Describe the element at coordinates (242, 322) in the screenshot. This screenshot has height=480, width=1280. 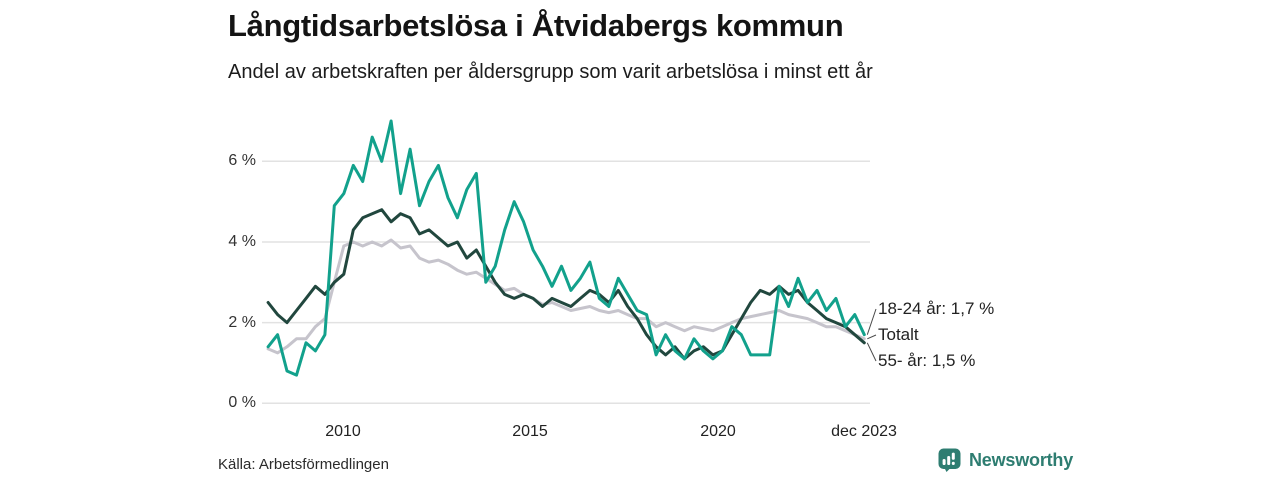
I see `y-axis-tick-2: 2 %` at that location.